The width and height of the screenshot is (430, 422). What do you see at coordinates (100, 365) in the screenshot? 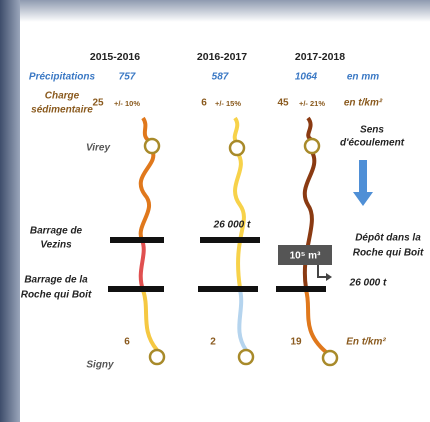
I see `place: Signy` at bounding box center [100, 365].